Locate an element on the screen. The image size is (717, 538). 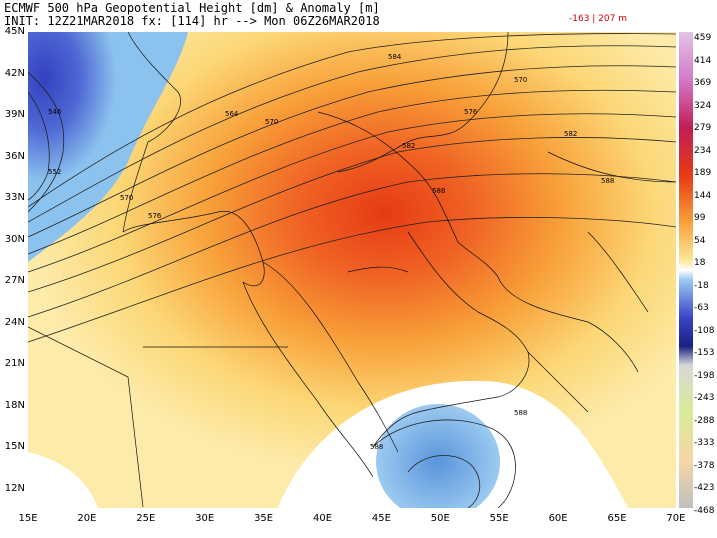
latitude-label: 18N is located at coordinates (14, 405).